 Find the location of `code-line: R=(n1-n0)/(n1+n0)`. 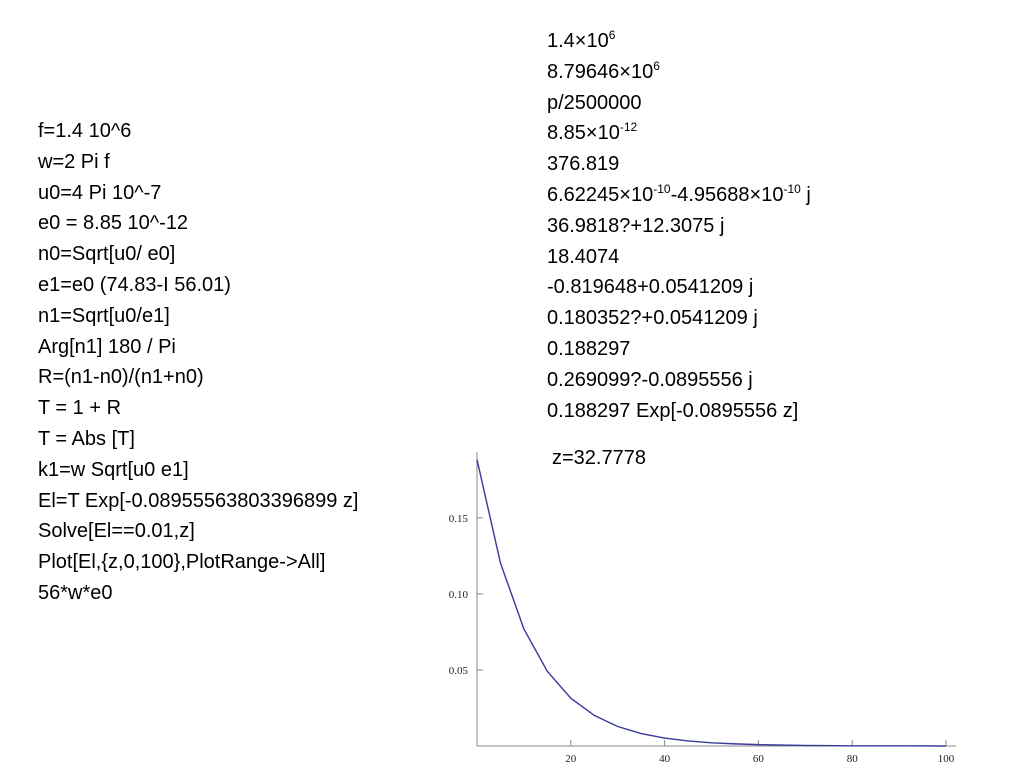

code-line: R=(n1-n0)/(n1+n0) is located at coordinates (121, 377).